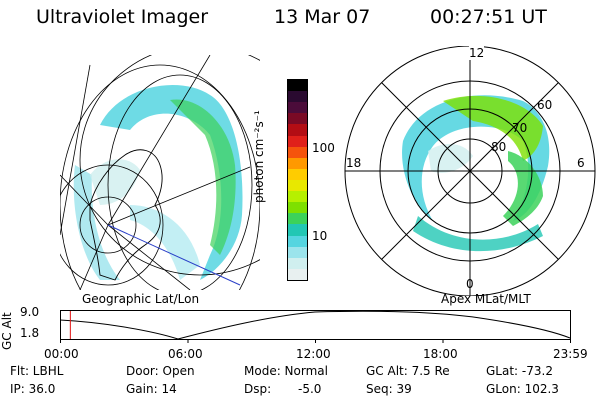 Image resolution: width=600 pixels, height=400 pixels. Describe the element at coordinates (581, 163) in the screenshot. I see `mlt-label-6: 6` at that location.